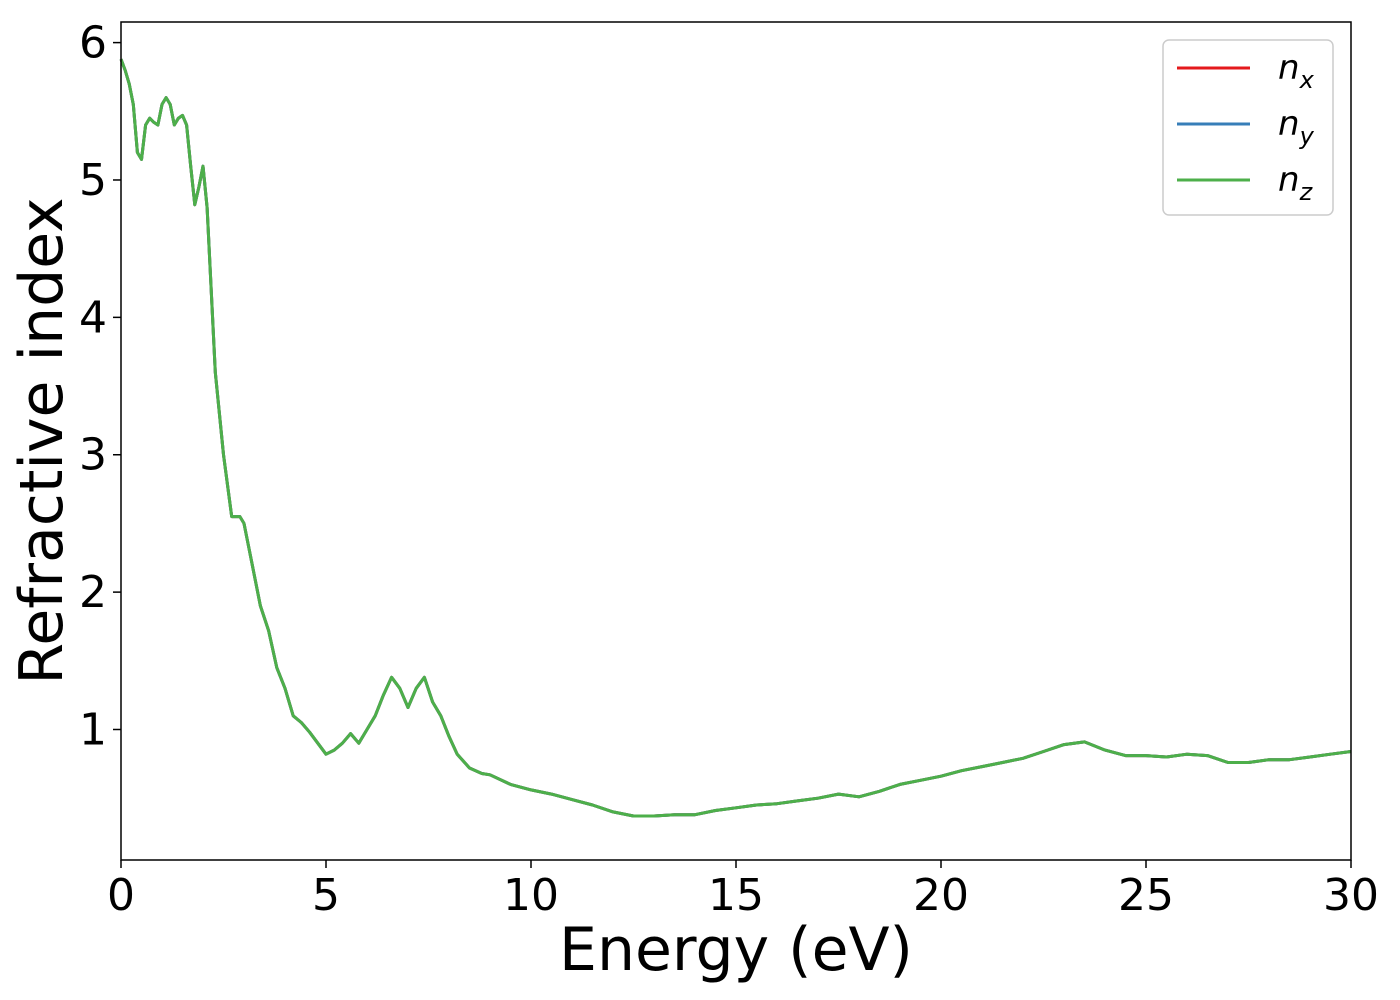 This screenshot has height=1000, width=1400. I want to click on legend-label-ny: ny, so click(1296, 127).